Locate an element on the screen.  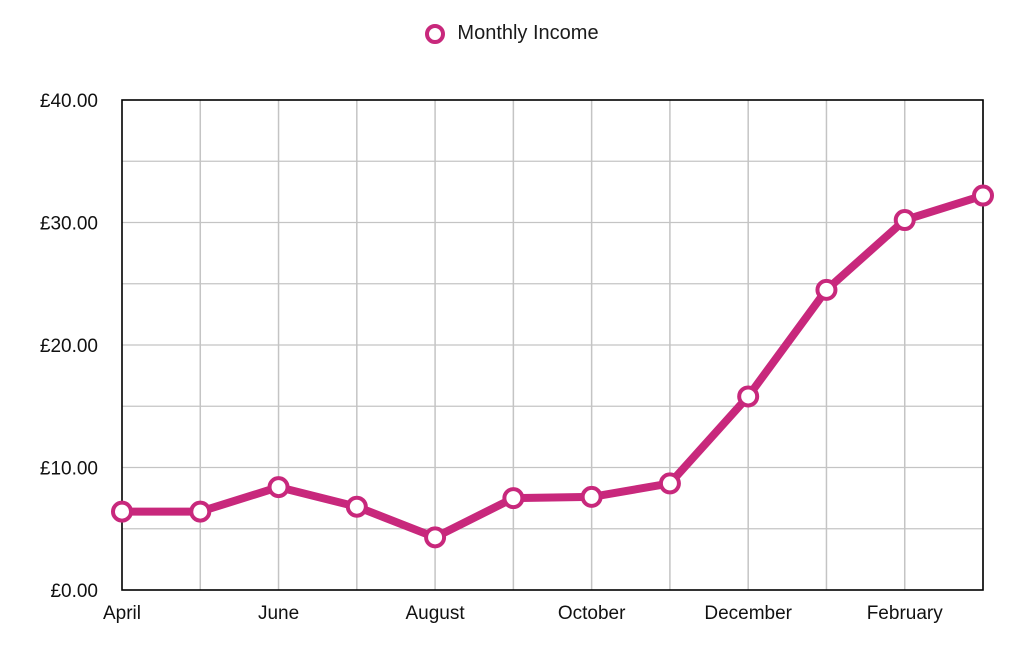
y-tick-label: £10.00 is located at coordinates (69, 469).